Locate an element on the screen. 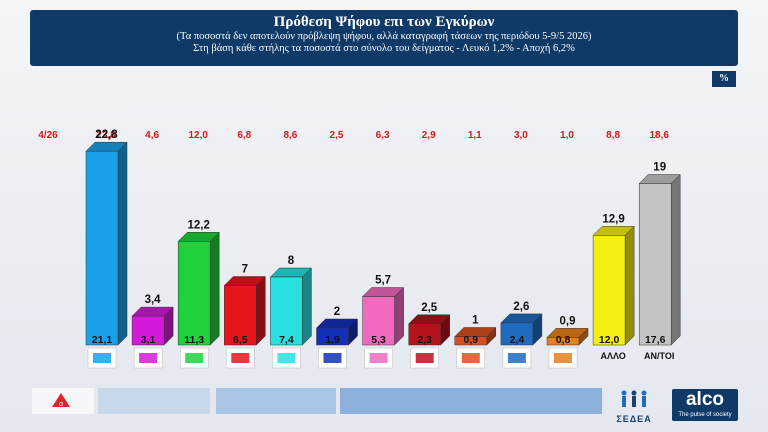  bar-value-label: 7 is located at coordinates (245, 270).